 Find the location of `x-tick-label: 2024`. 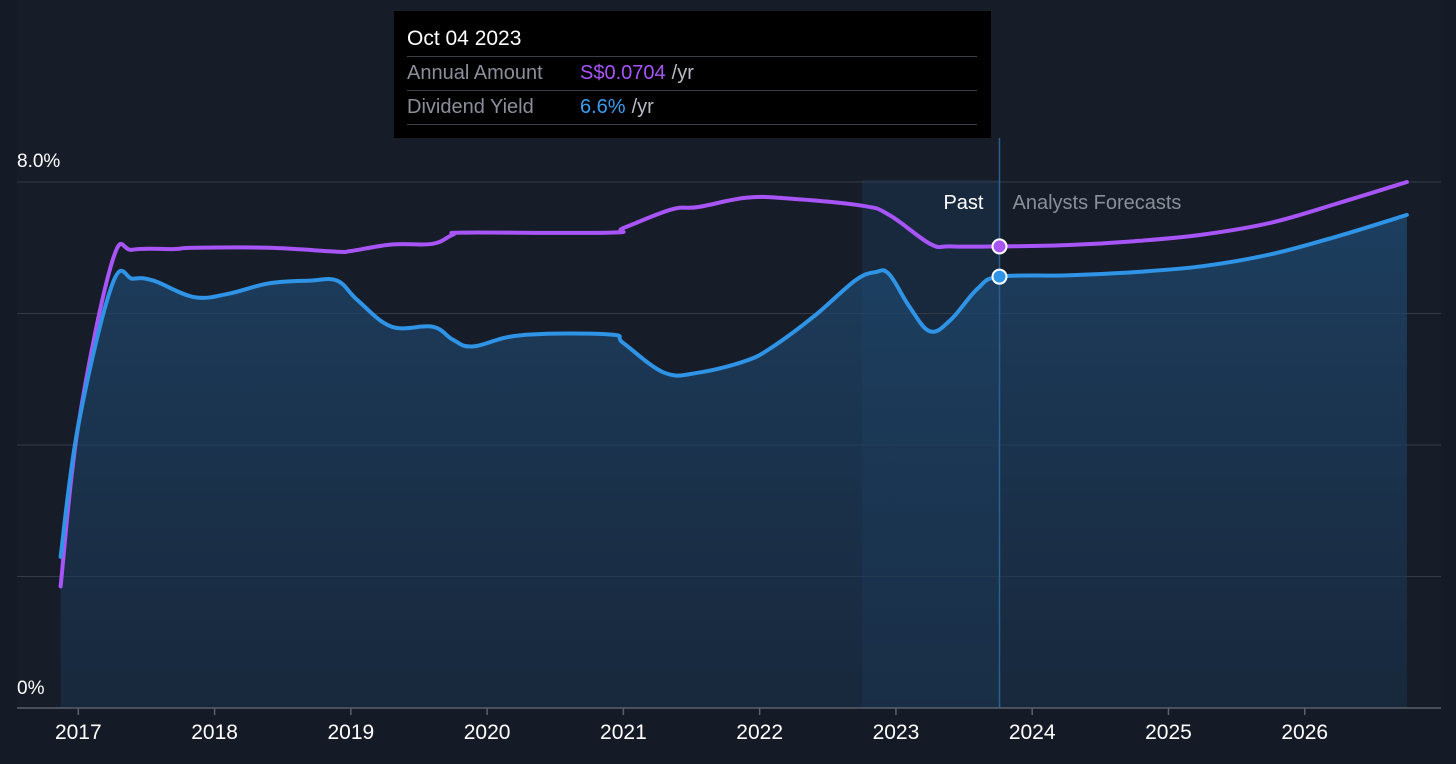

x-tick-label: 2024 is located at coordinates (1032, 732).